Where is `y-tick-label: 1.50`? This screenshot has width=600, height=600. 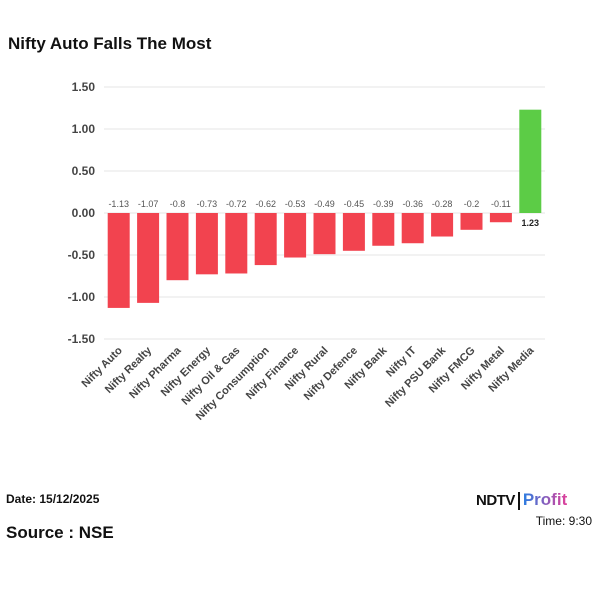
y-tick-label: 1.50 is located at coordinates (84, 87).